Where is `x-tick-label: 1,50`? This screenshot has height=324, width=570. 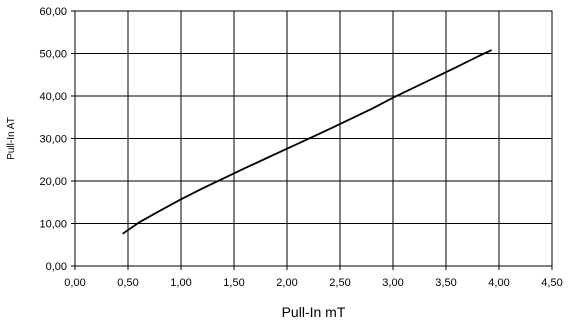 x-tick-label: 1,50 is located at coordinates (233, 283).